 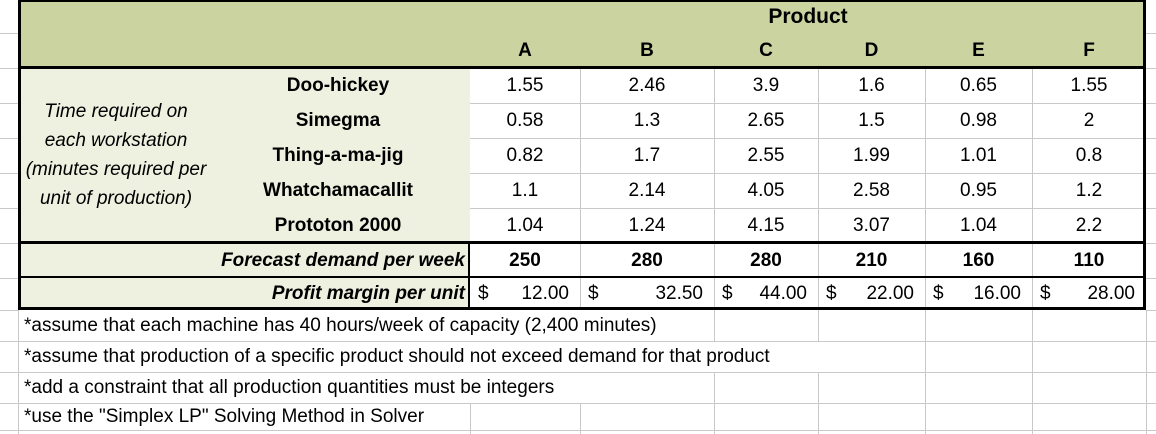 What do you see at coordinates (871, 85) in the screenshot?
I see `time-cell: 1.6` at bounding box center [871, 85].